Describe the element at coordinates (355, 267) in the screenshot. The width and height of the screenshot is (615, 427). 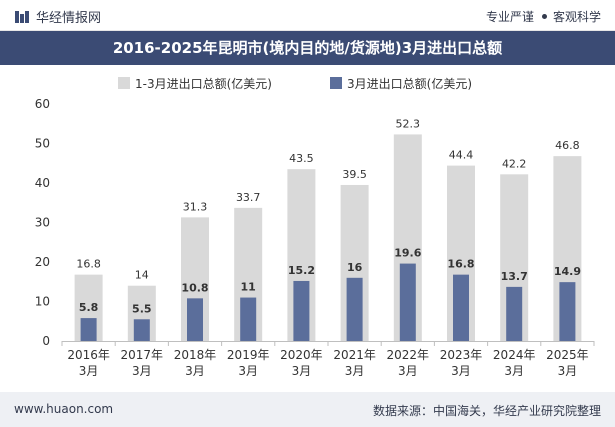
I see `data-label-march-6: 16` at that location.